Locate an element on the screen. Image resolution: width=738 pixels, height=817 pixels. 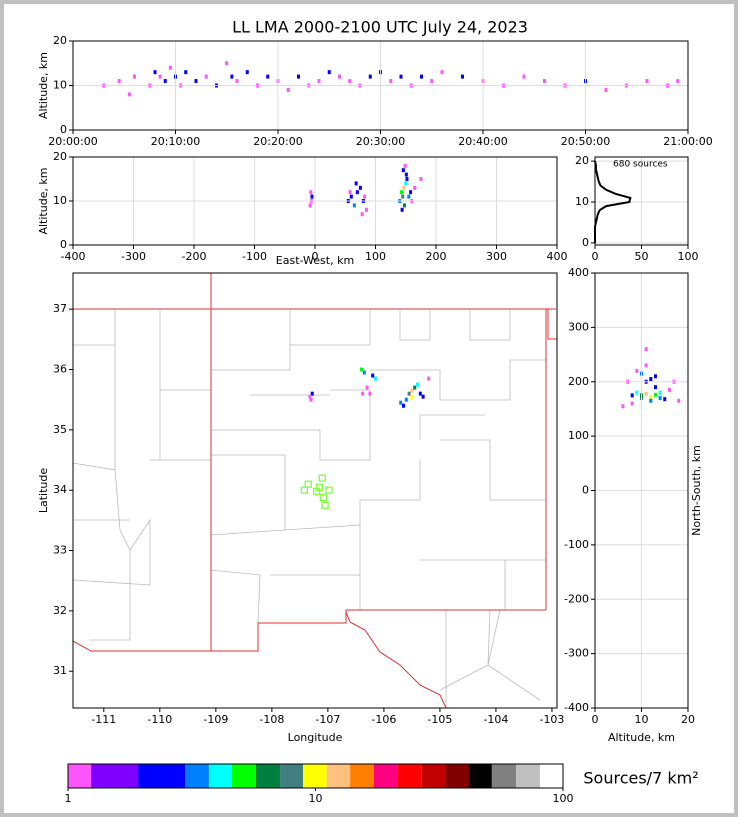
y-tick-label: 32 is located at coordinates (60, 610).